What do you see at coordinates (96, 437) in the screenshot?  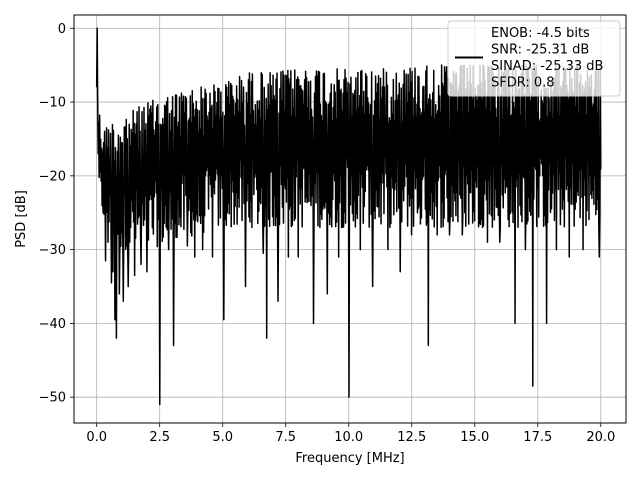 I see `x-tick-label: 0.0` at bounding box center [96, 437].